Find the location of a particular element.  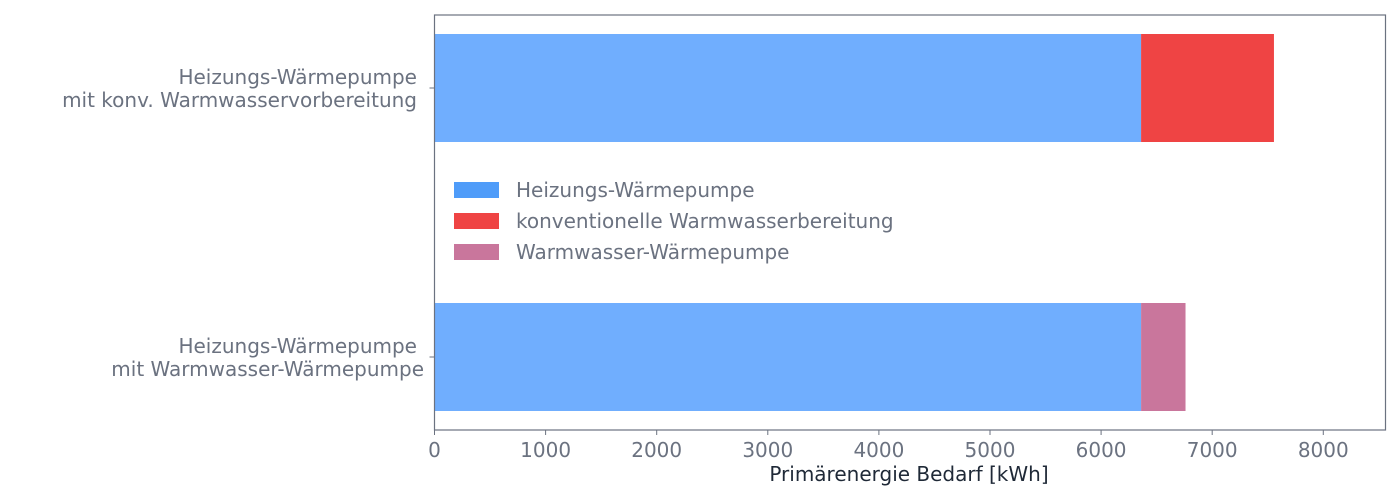

x-tick-label: 0 is located at coordinates (434, 450).